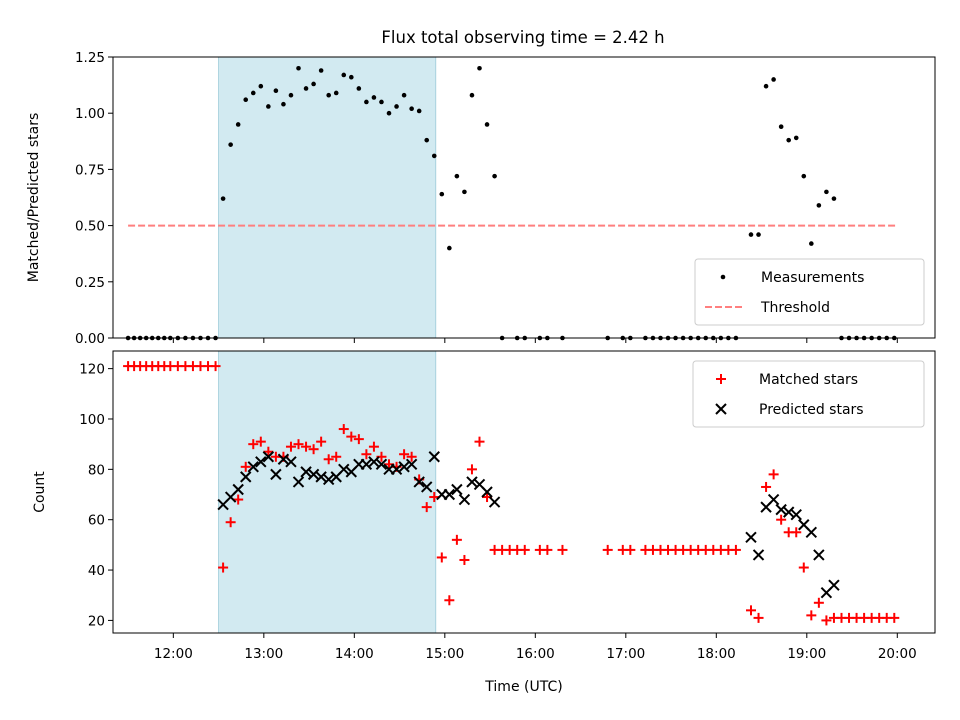 The height and width of the screenshot is (720, 960). Describe the element at coordinates (96, 521) in the screenshot. I see `y-tick-label: 60` at that location.